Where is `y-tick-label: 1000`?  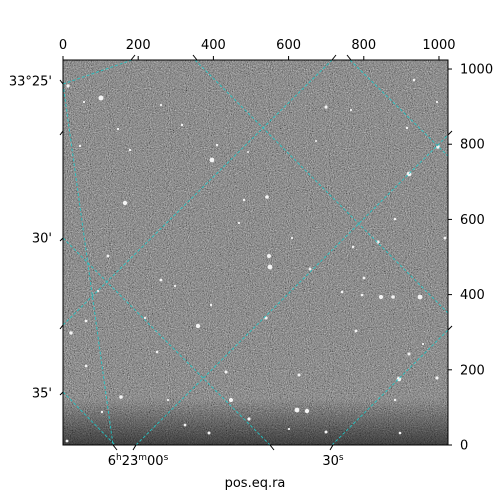
y-tick-label: 1000 is located at coordinates (476, 70).